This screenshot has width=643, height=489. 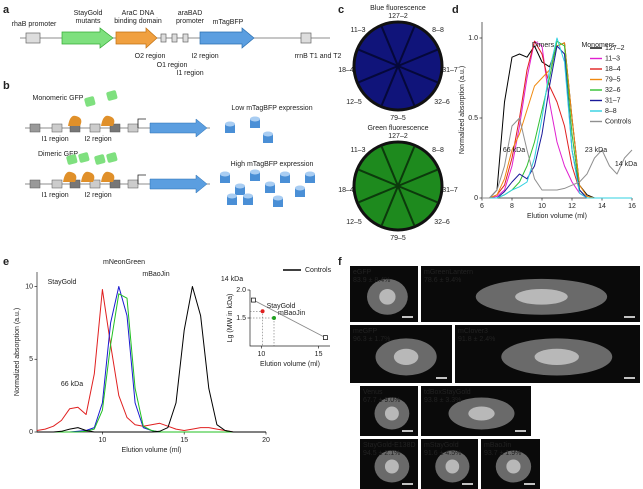 I want to click on sector-label: 12–5, so click(x=354, y=102).